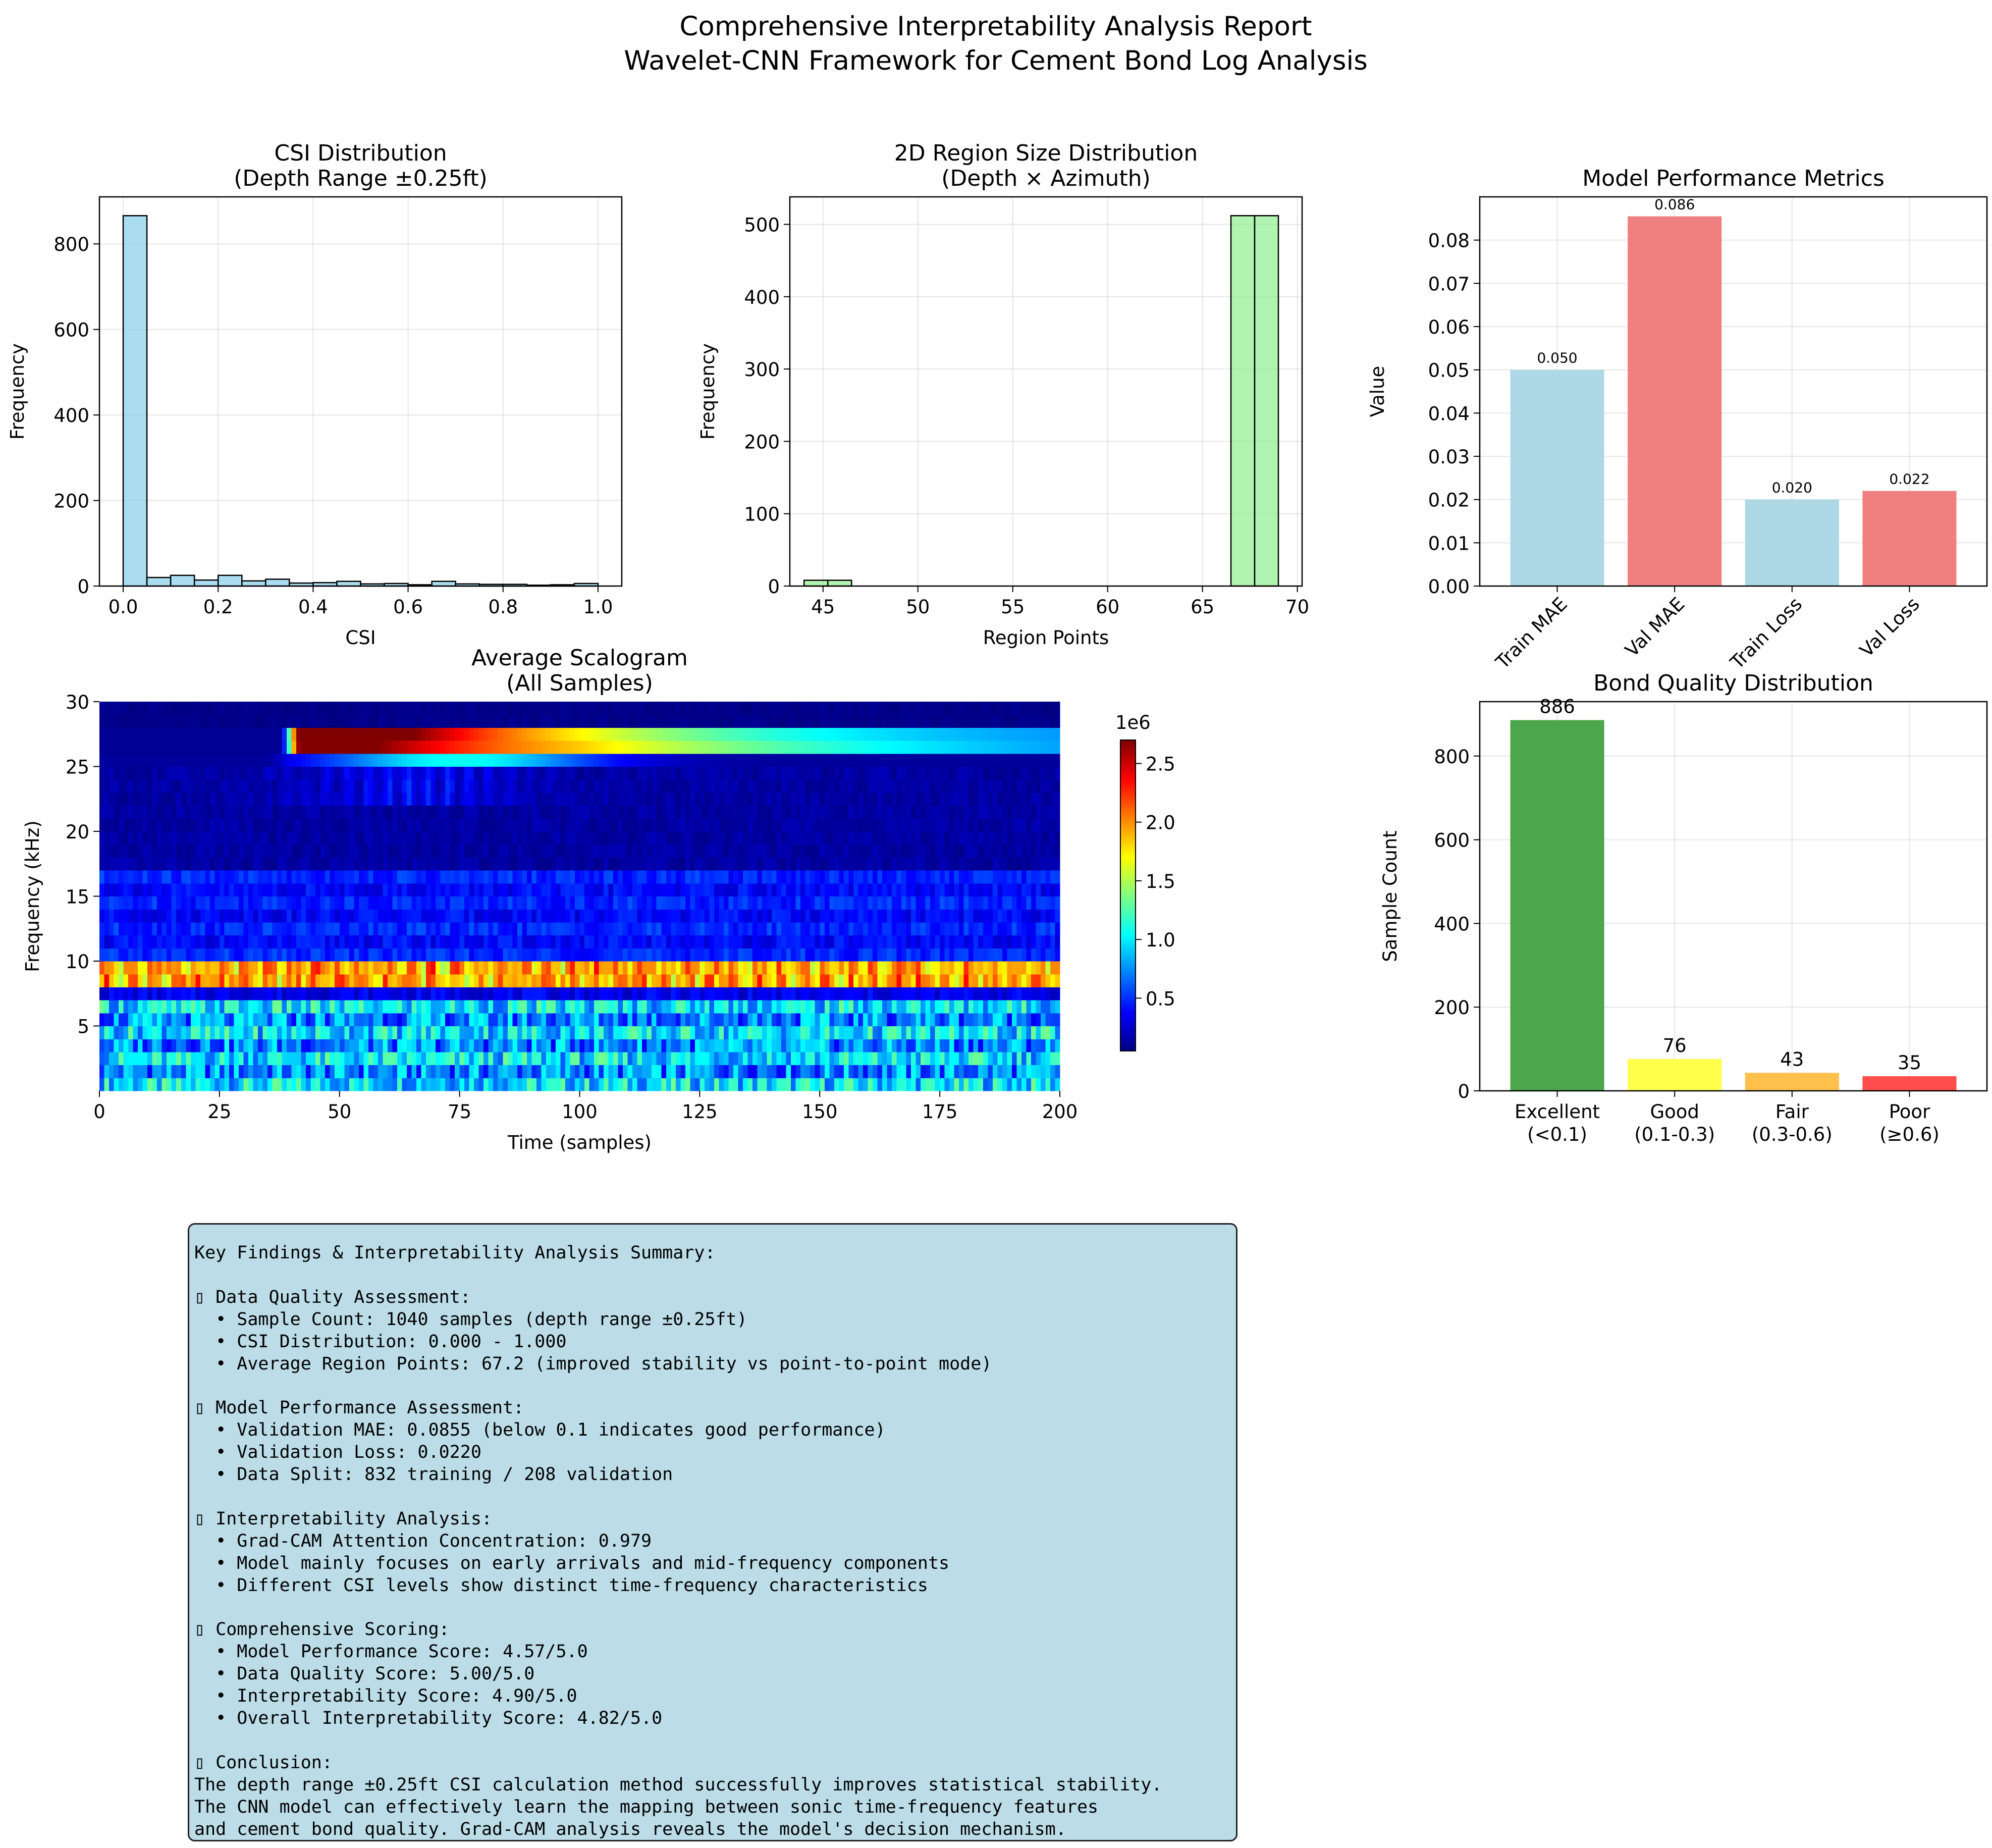  I want to click on x-tick-label: Fair, so click(1792, 1112).